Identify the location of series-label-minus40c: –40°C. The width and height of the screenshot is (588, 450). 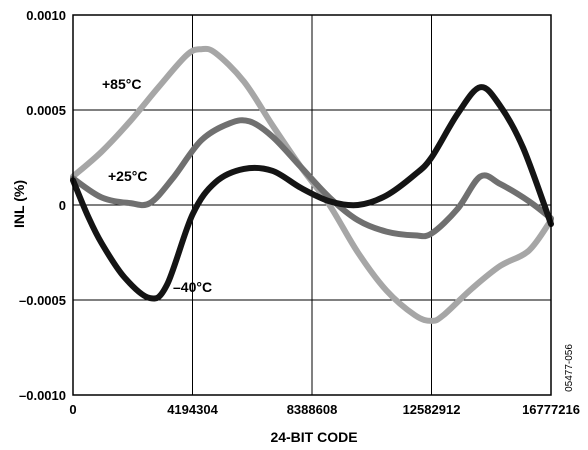
(192, 287).